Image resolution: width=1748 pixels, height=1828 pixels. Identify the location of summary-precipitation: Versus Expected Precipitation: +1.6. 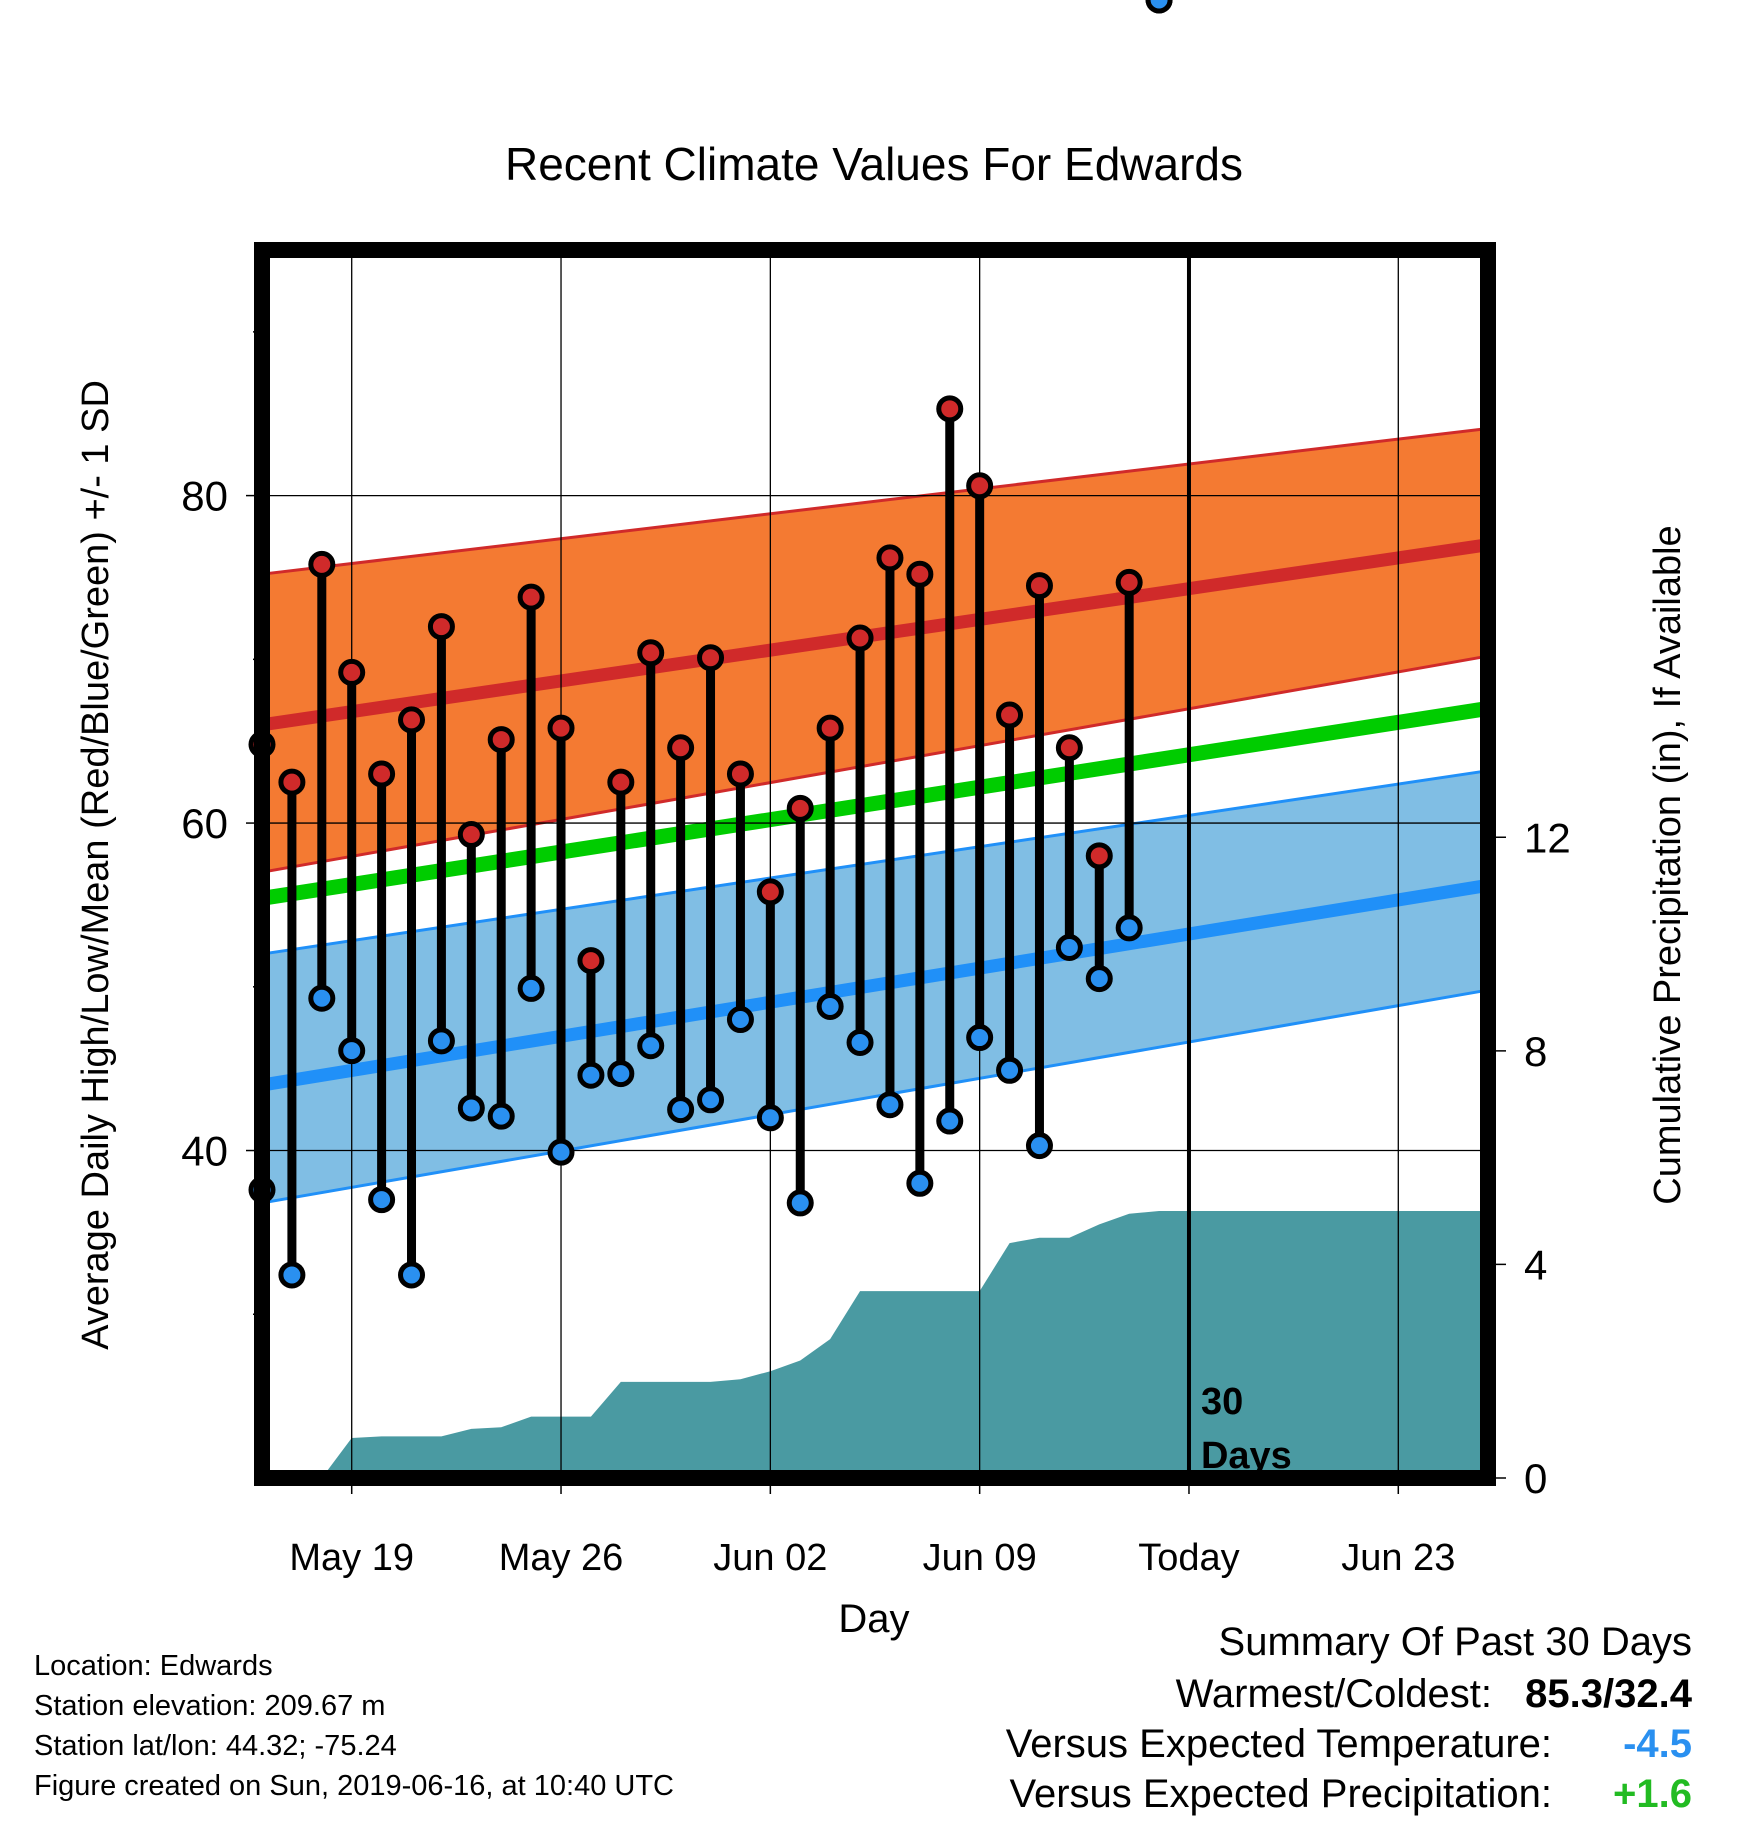
(1350, 1794).